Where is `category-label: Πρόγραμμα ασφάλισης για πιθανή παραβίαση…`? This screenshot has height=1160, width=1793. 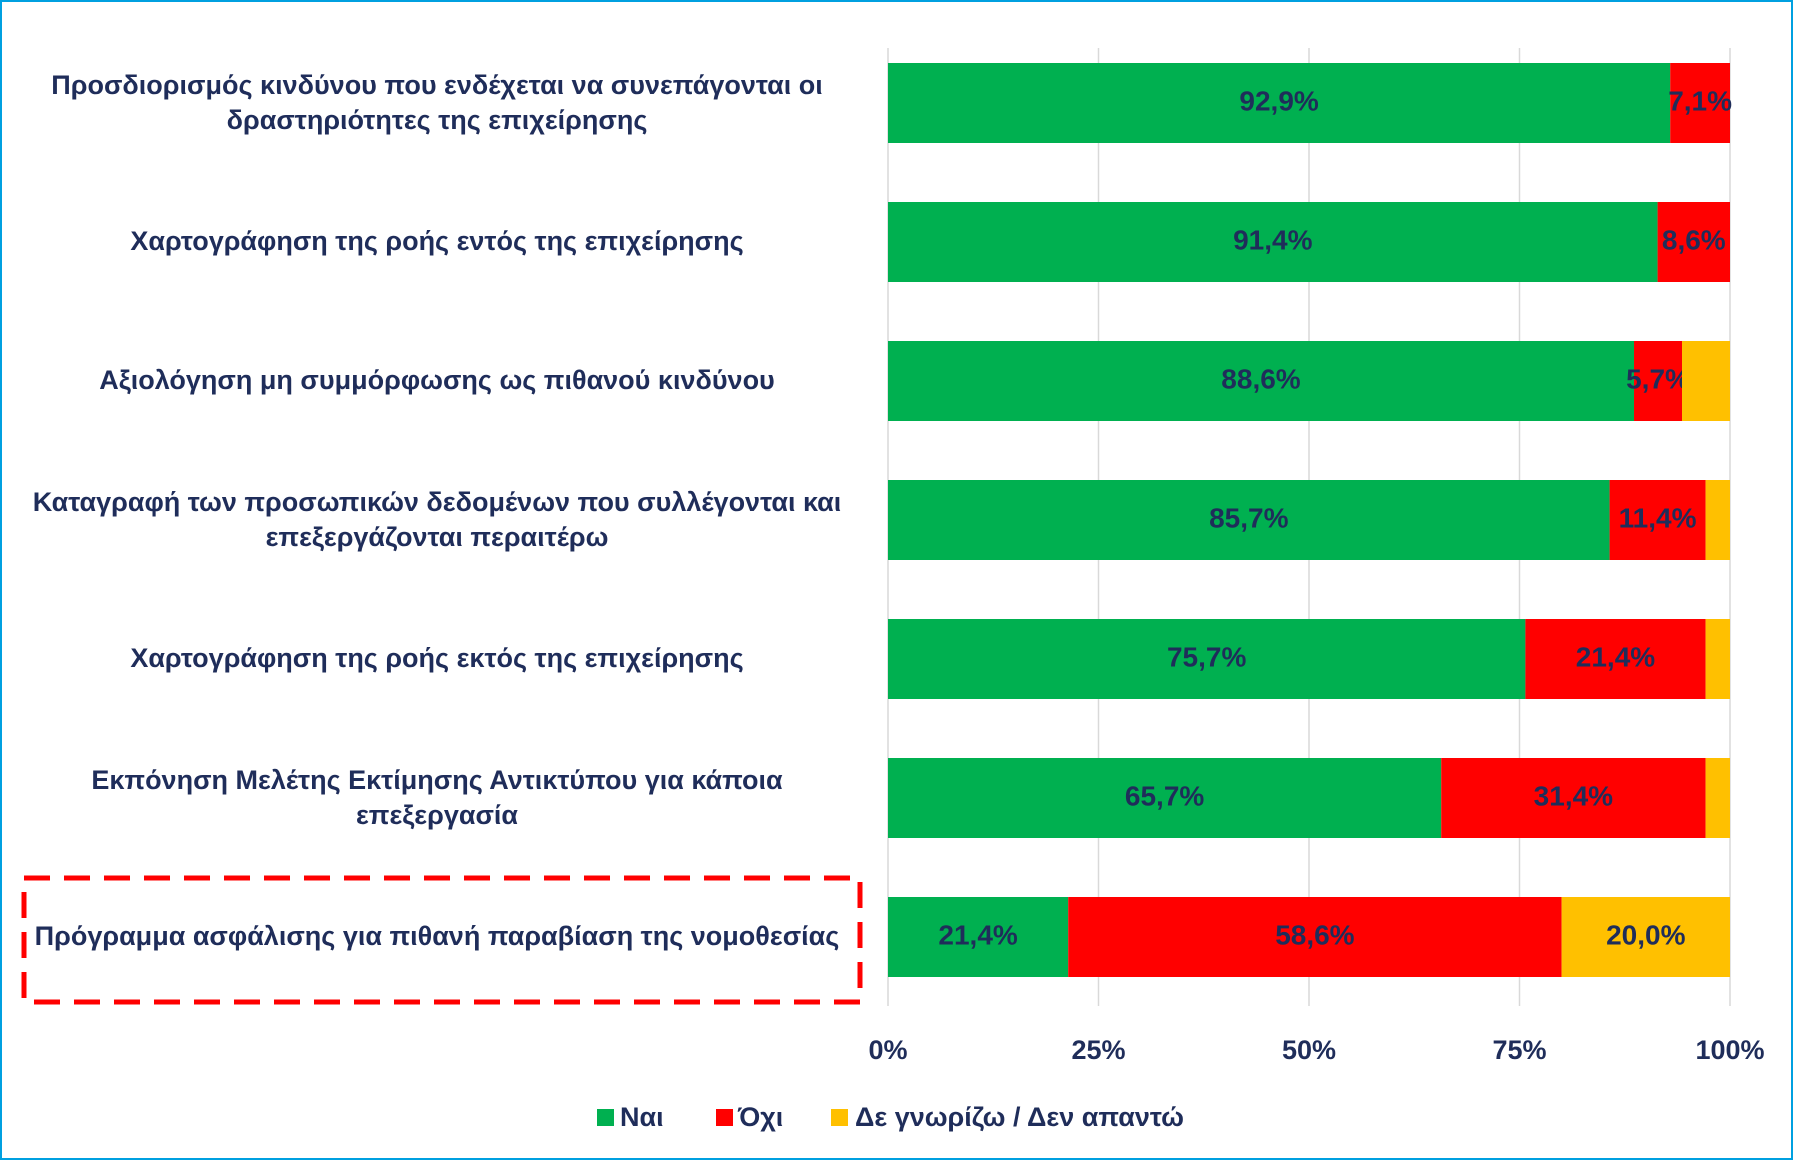 category-label: Πρόγραμμα ασφάλισης για πιθανή παραβίαση… is located at coordinates (437, 936).